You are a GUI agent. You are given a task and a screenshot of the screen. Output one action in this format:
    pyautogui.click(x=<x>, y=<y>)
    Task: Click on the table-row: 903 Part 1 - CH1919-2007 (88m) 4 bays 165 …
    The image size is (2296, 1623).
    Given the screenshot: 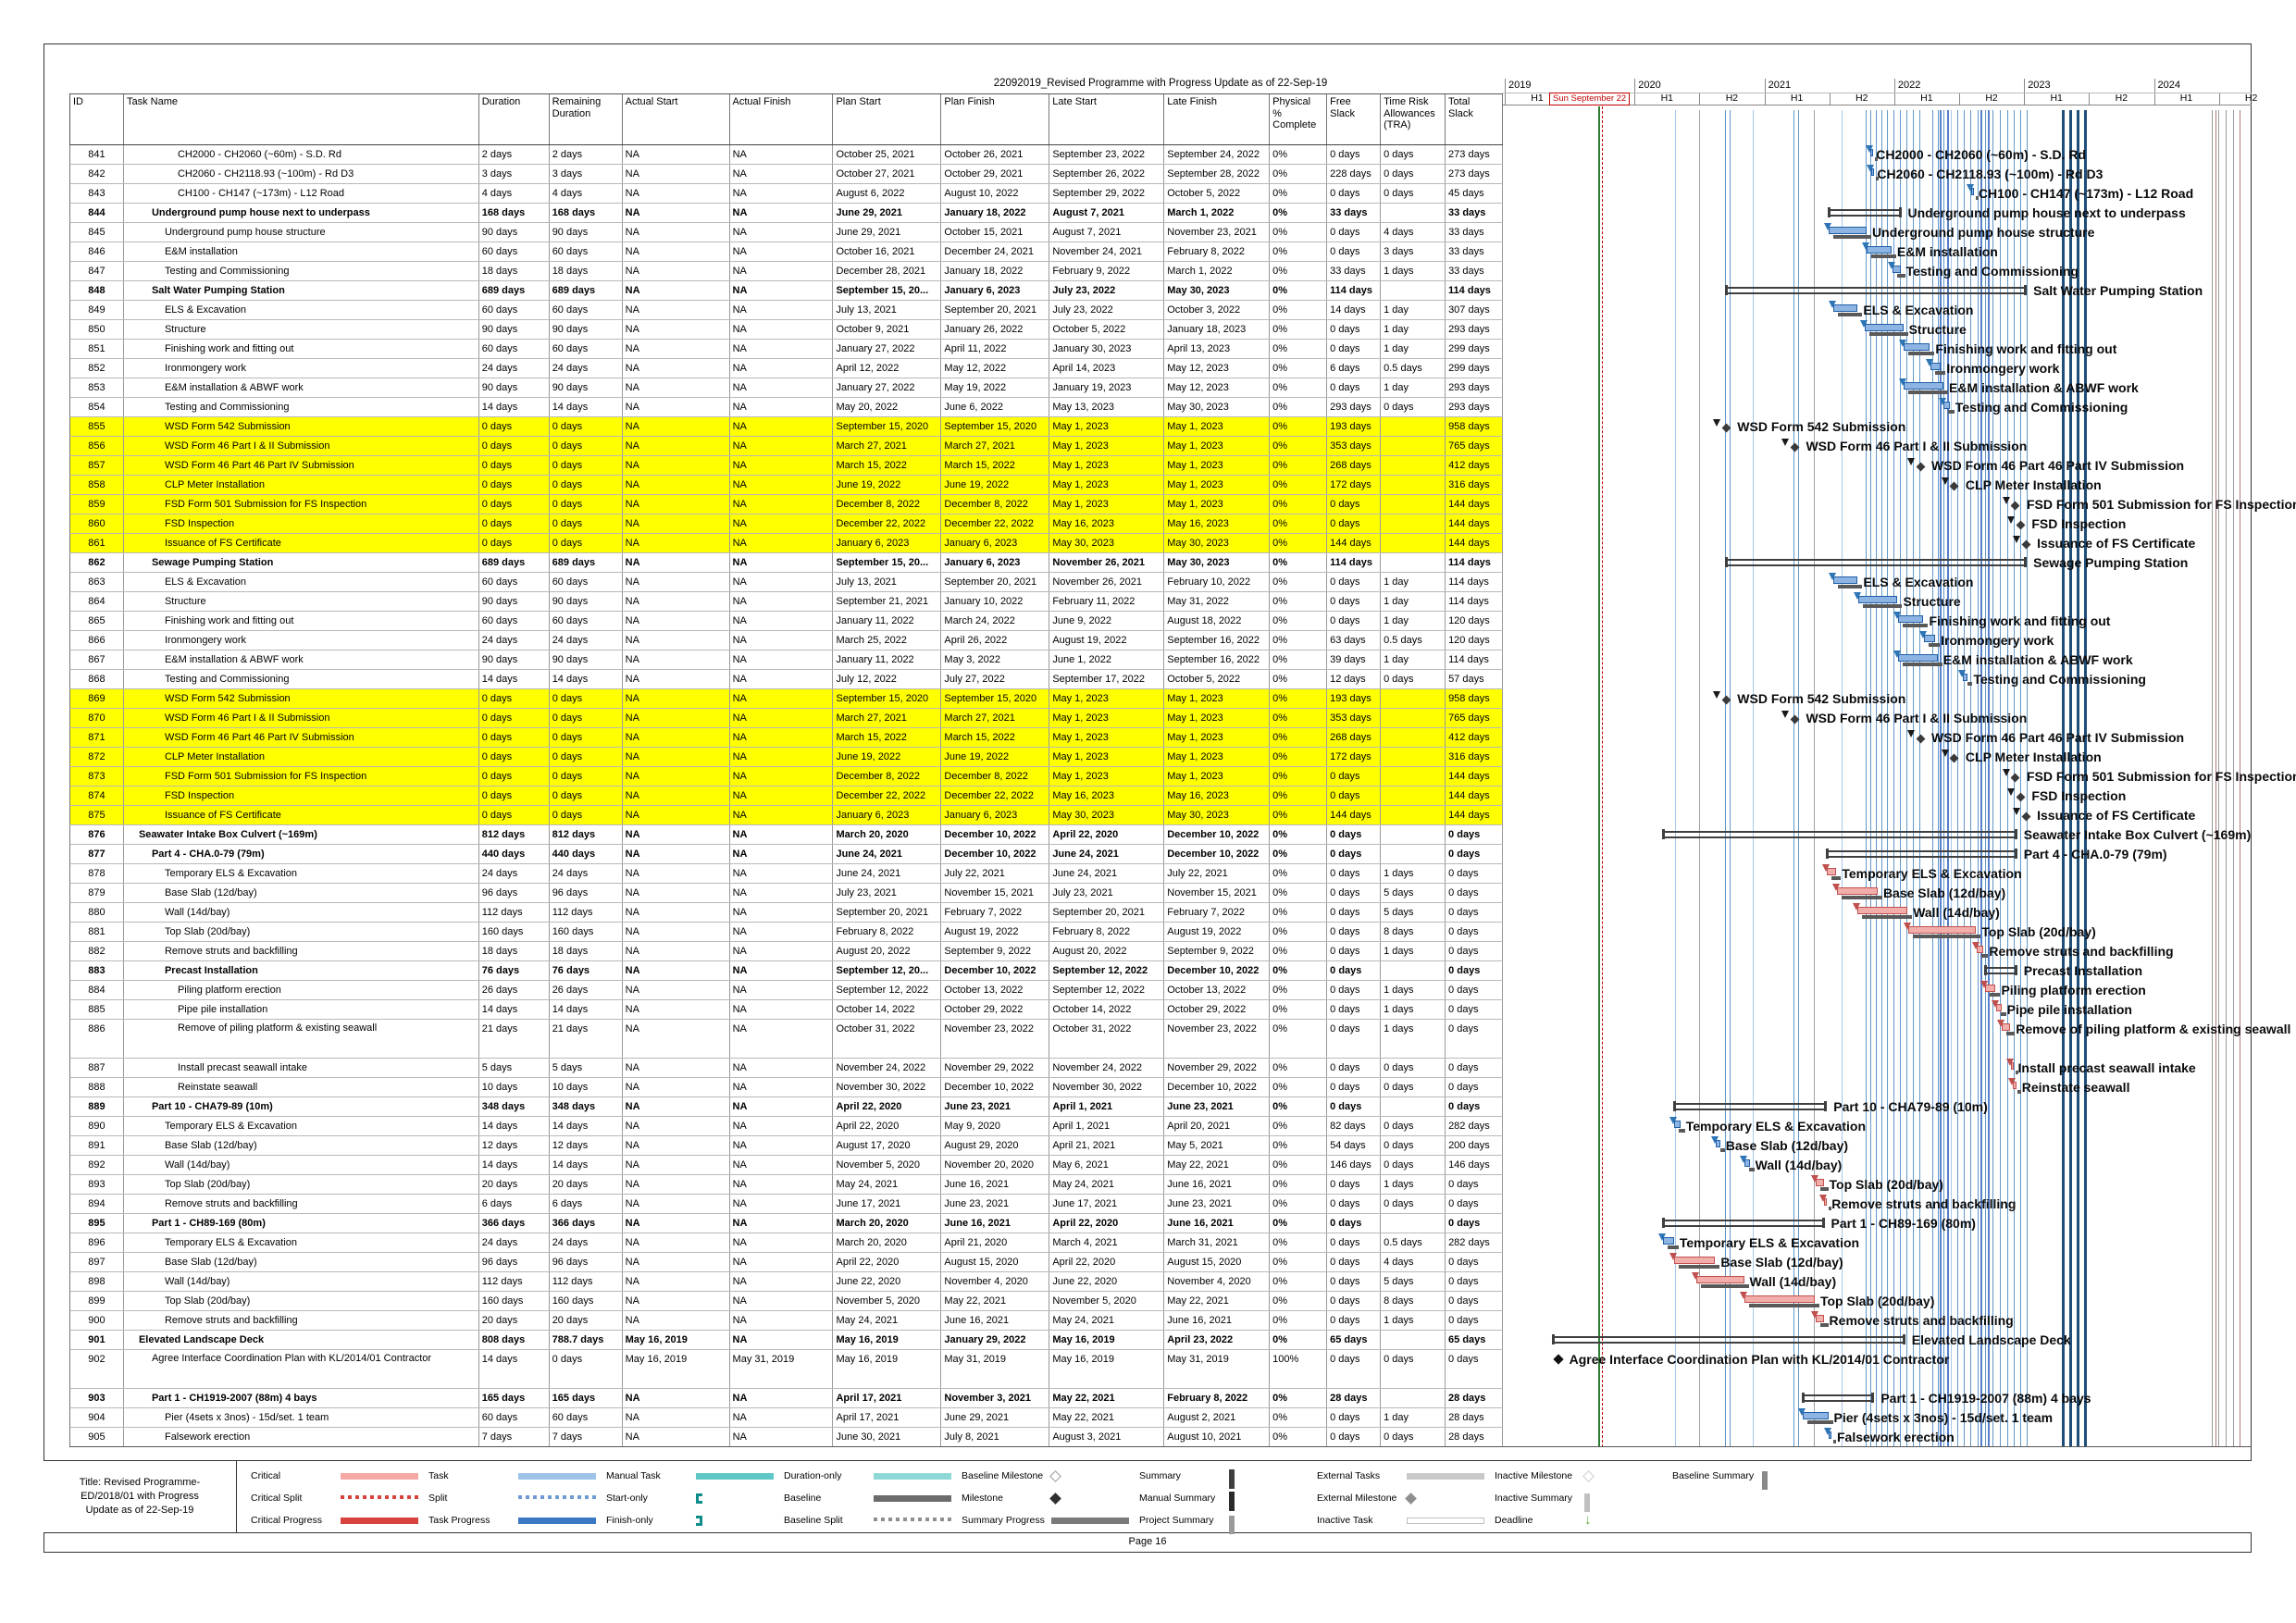 What is the action you would take?
    pyautogui.click(x=787, y=1398)
    